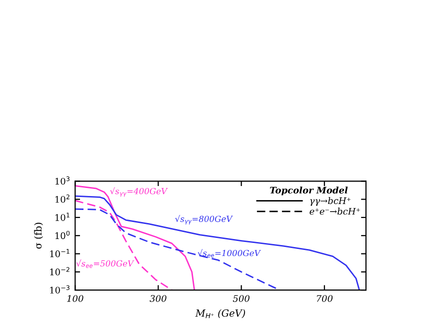 Image resolution: width=442 pixels, height=327 pixels. What do you see at coordinates (62, 235) in the screenshot?
I see `y-tick-label: 10$^{0}$` at bounding box center [62, 235].